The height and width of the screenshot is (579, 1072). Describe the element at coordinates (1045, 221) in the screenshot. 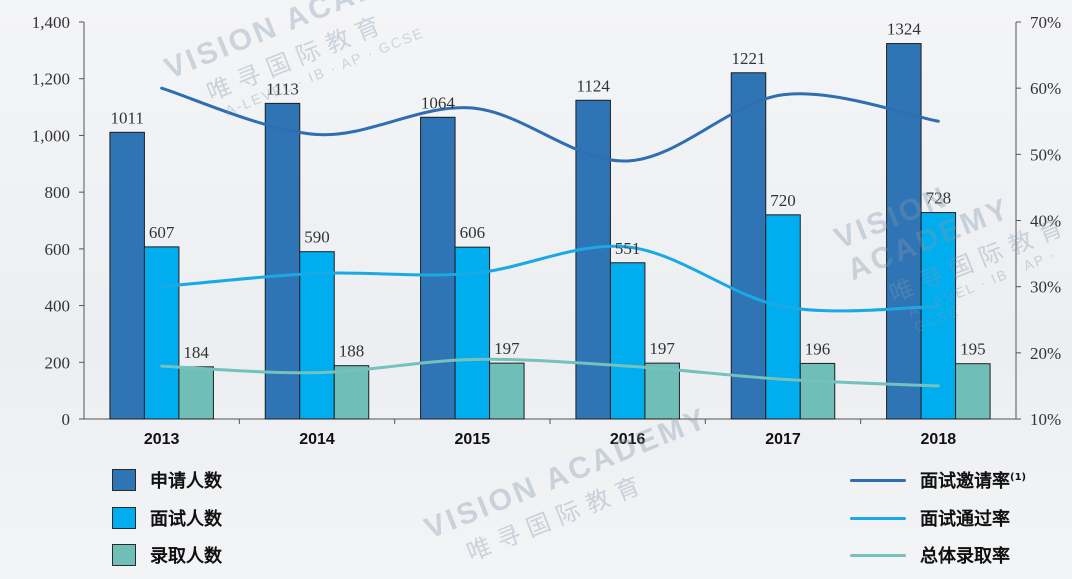

I see `right-tick-label: 40%` at that location.